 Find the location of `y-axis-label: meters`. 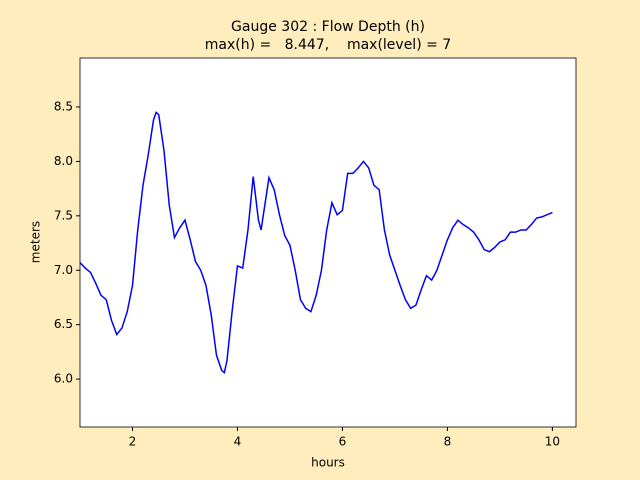

y-axis-label: meters is located at coordinates (36, 242).